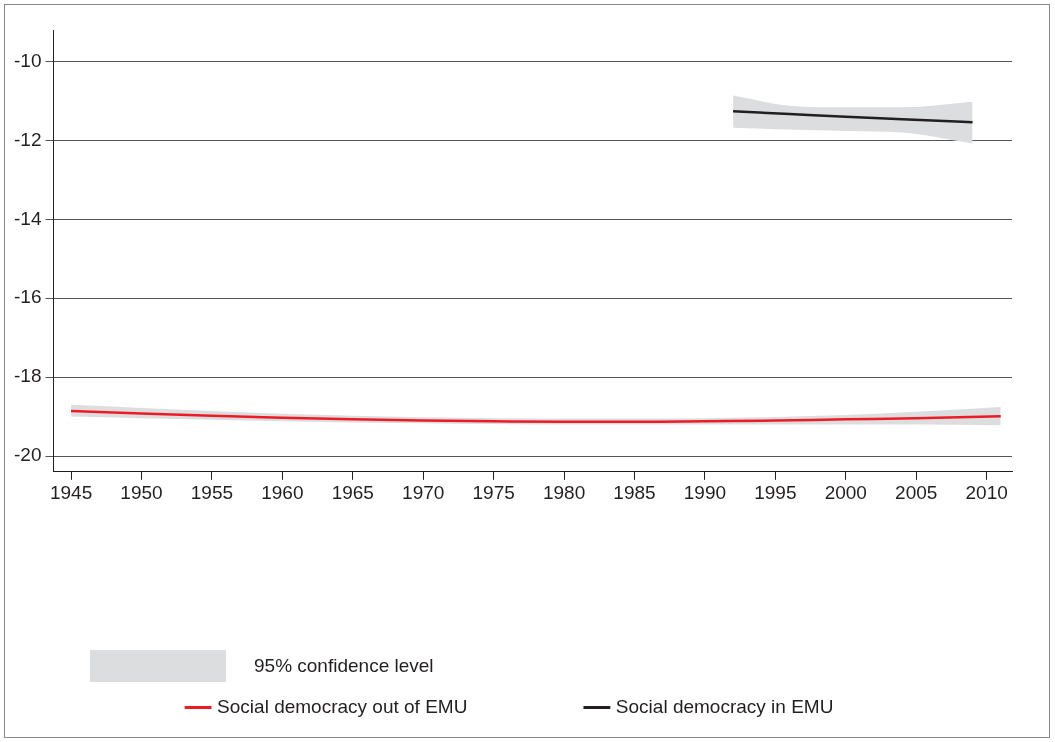 The image size is (1055, 742). I want to click on x-tick-label: 2010, so click(986, 493).